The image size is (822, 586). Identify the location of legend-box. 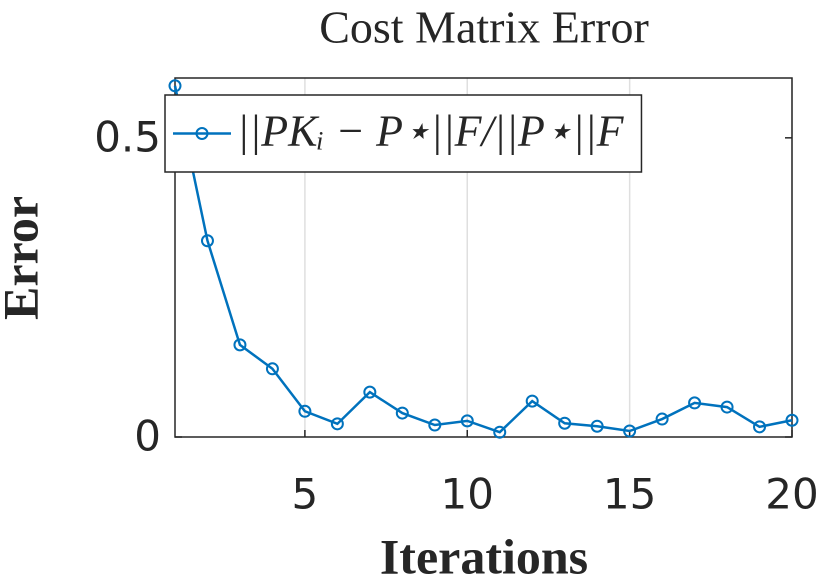
(403, 133).